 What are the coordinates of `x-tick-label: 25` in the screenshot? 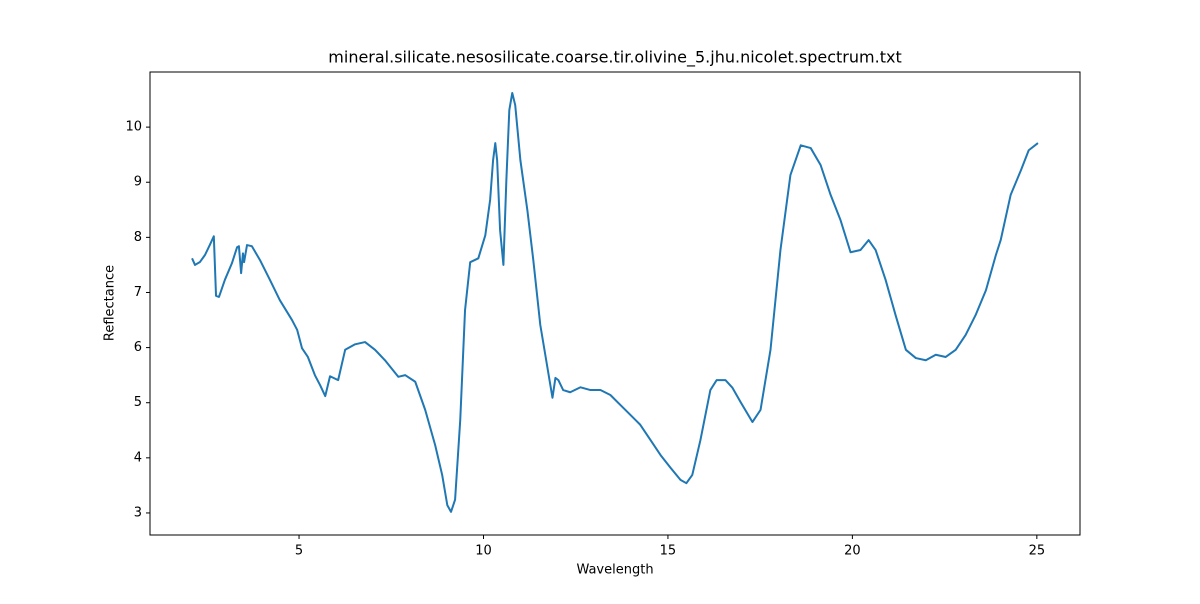 It's located at (1037, 551).